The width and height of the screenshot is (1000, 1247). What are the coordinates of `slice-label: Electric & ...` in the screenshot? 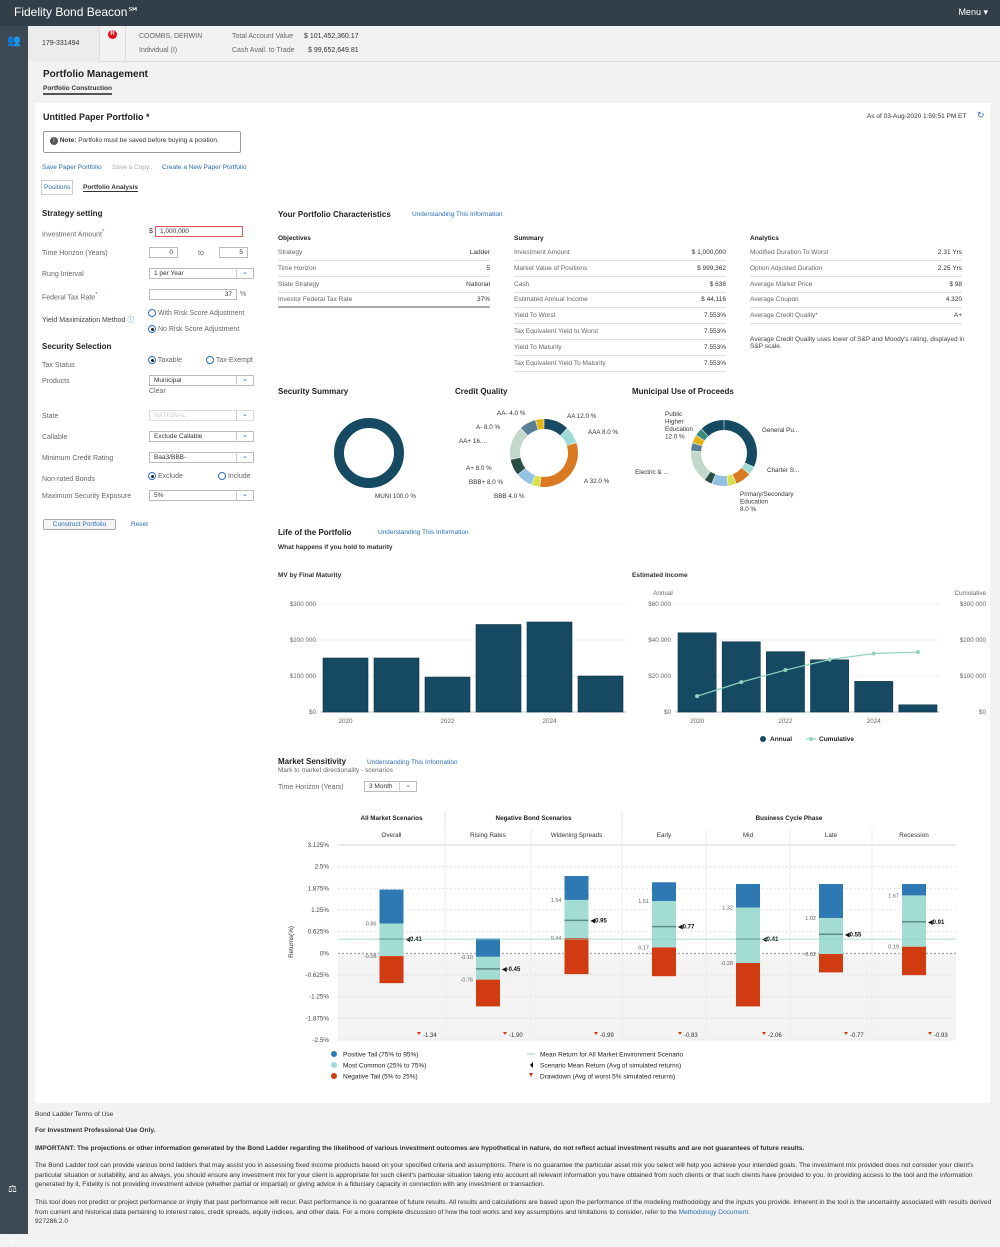 It's located at (652, 472).